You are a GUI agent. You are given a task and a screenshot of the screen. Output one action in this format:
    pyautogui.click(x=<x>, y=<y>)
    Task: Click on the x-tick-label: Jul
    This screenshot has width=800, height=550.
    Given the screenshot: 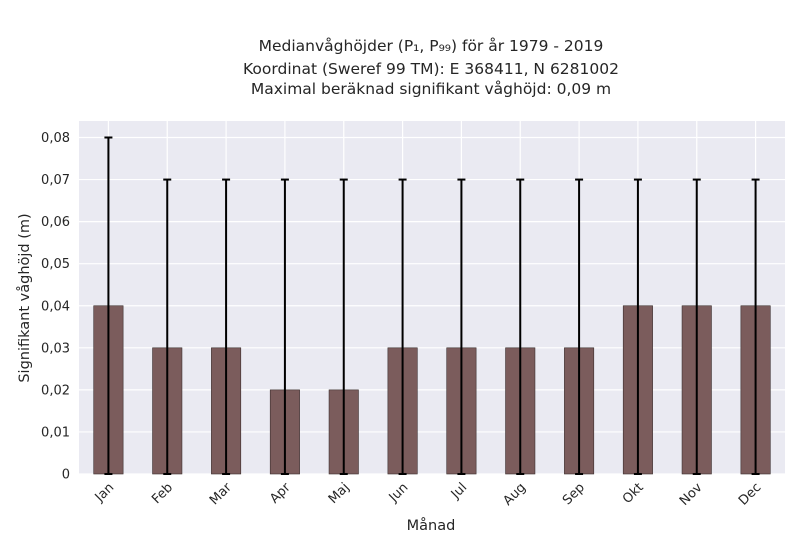 What is the action you would take?
    pyautogui.click(x=459, y=491)
    